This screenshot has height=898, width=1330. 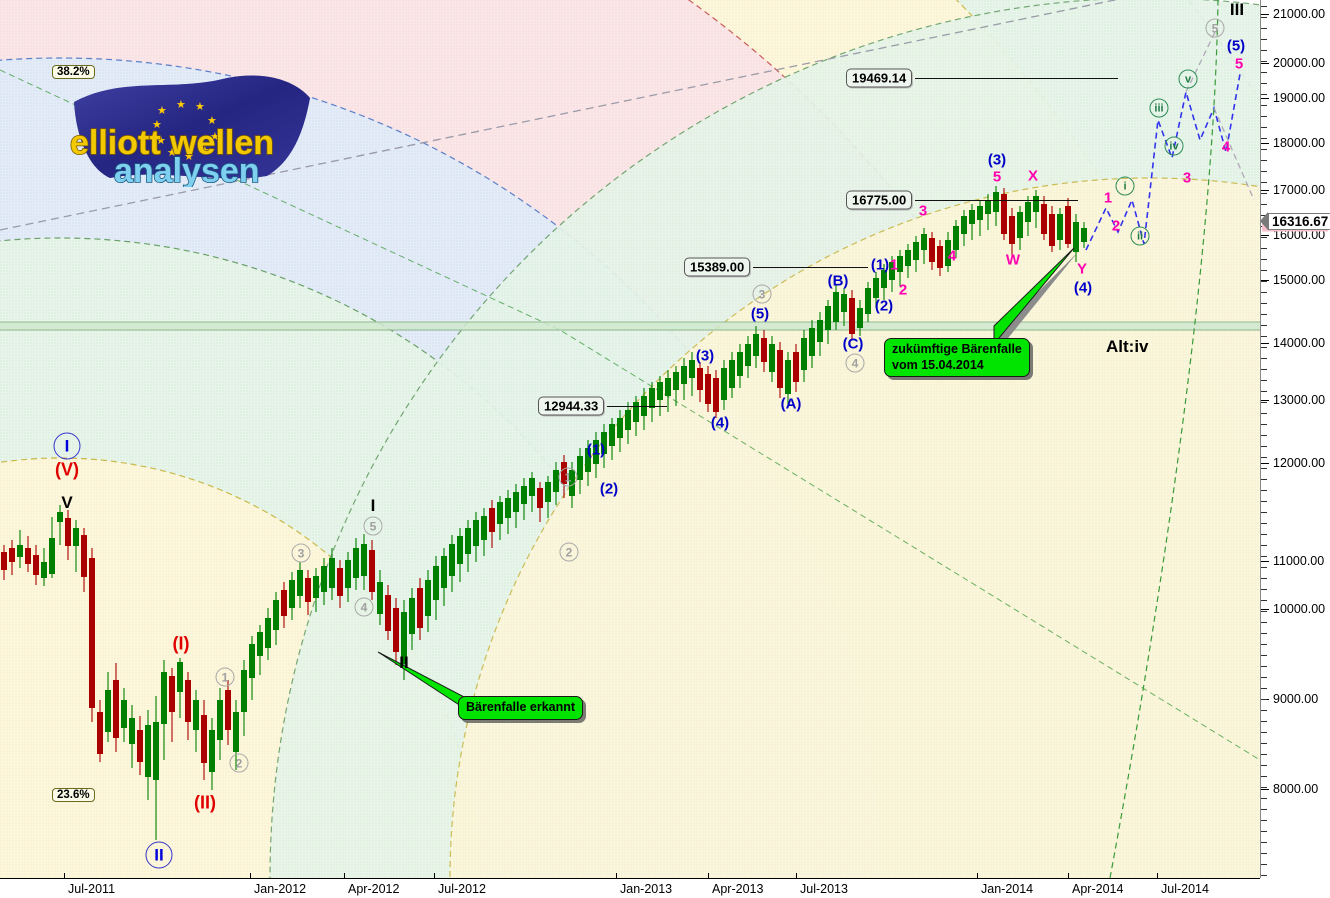 What do you see at coordinates (1299, 343) in the screenshot?
I see `y-tick-label: 14000.00` at bounding box center [1299, 343].